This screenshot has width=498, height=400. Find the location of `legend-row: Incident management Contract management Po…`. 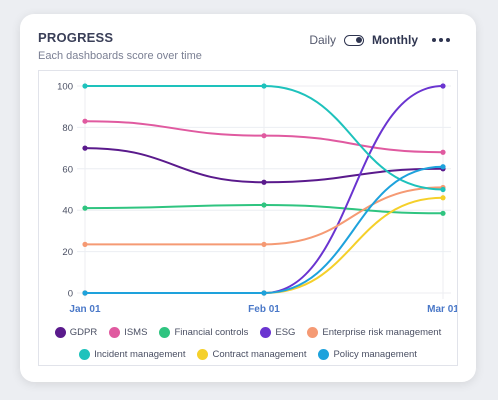

legend-row: Incident management Contract management Po… is located at coordinates (248, 354).